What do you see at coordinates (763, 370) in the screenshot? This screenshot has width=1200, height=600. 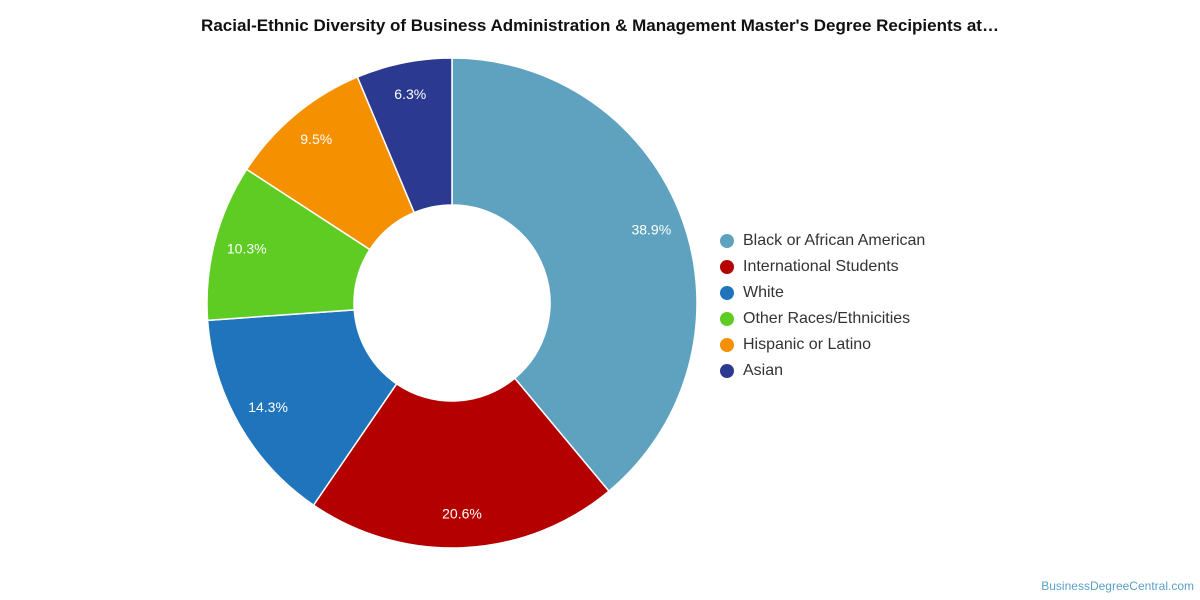 I see `legend-label: Asian` at bounding box center [763, 370].